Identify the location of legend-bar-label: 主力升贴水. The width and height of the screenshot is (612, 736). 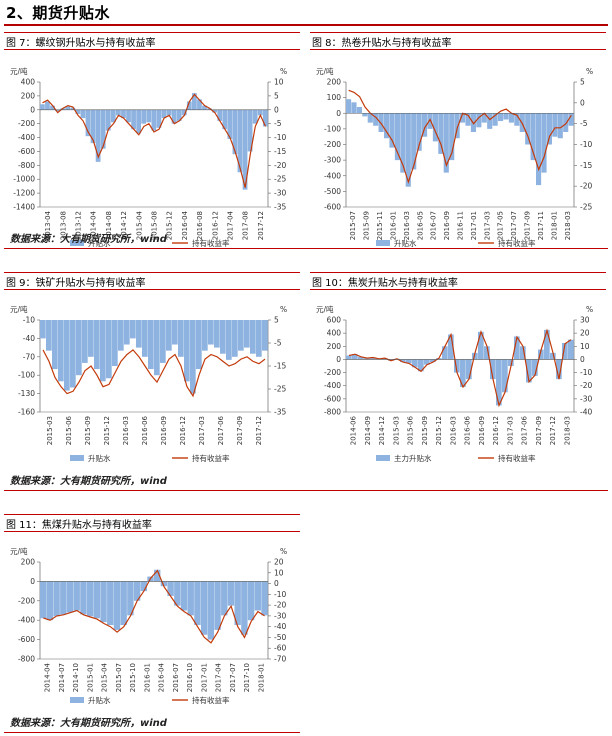
(413, 458).